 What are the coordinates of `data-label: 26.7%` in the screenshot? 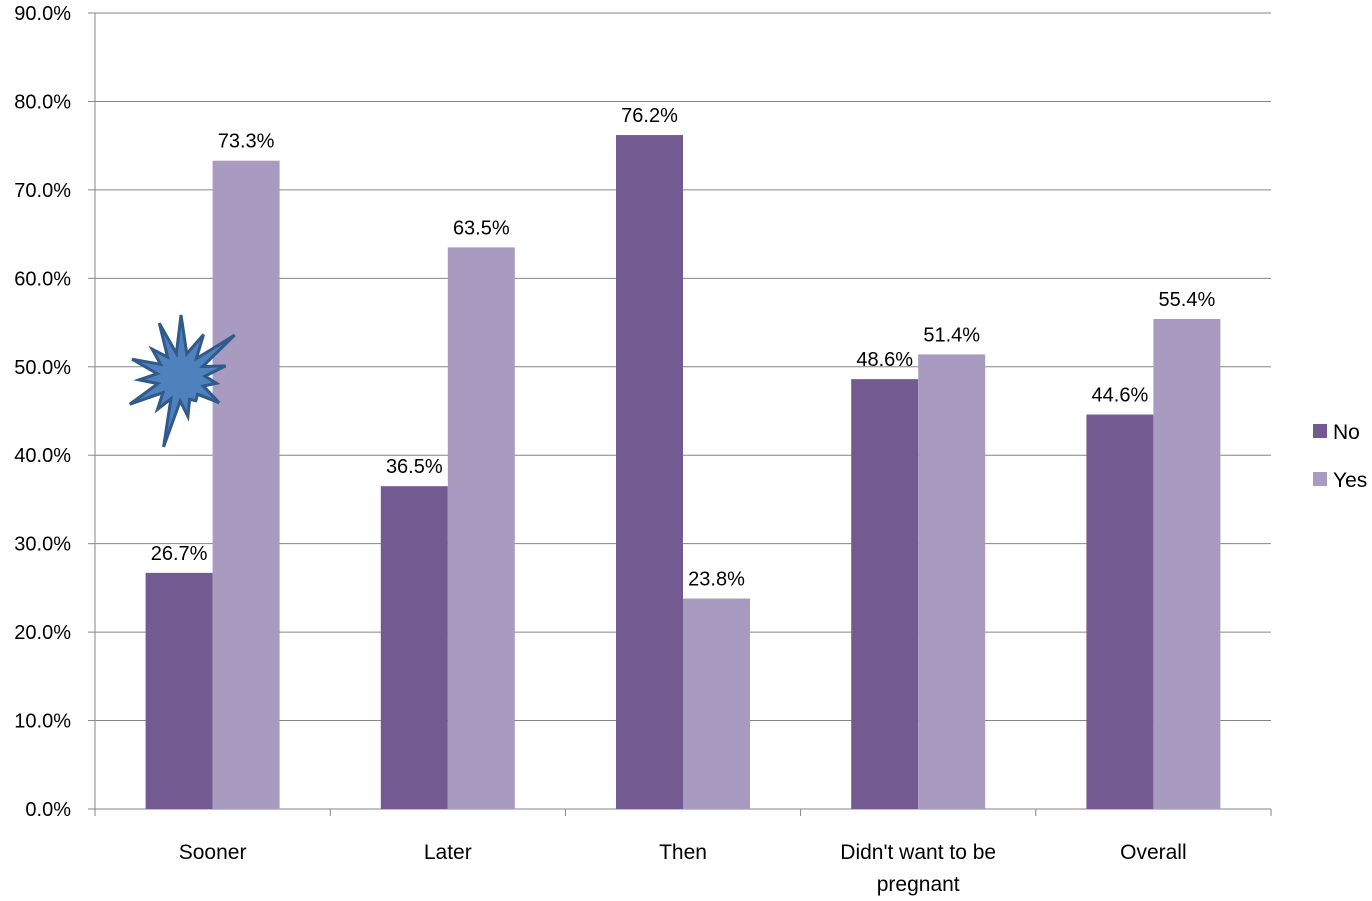 It's located at (179, 554).